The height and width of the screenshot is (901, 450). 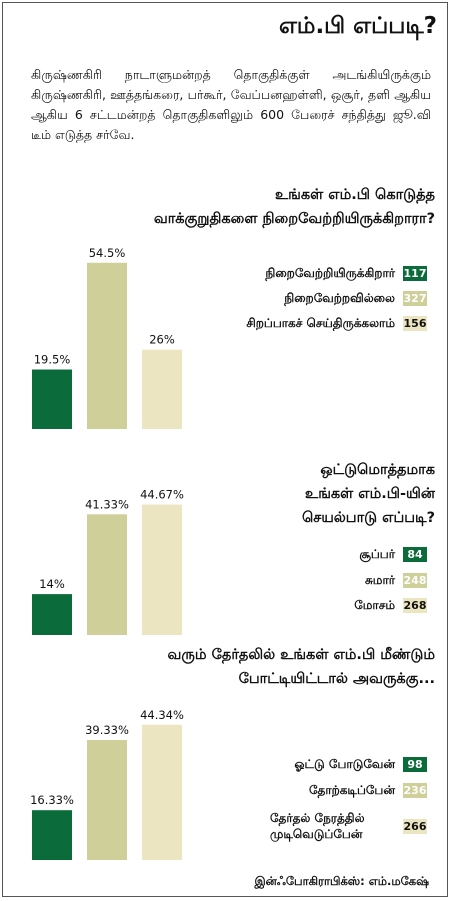 What do you see at coordinates (342, 881) in the screenshot?
I see `credit-text: இன்ஃபோகிராபிக்ஸ்: எம்.மகேஷ்` at bounding box center [342, 881].